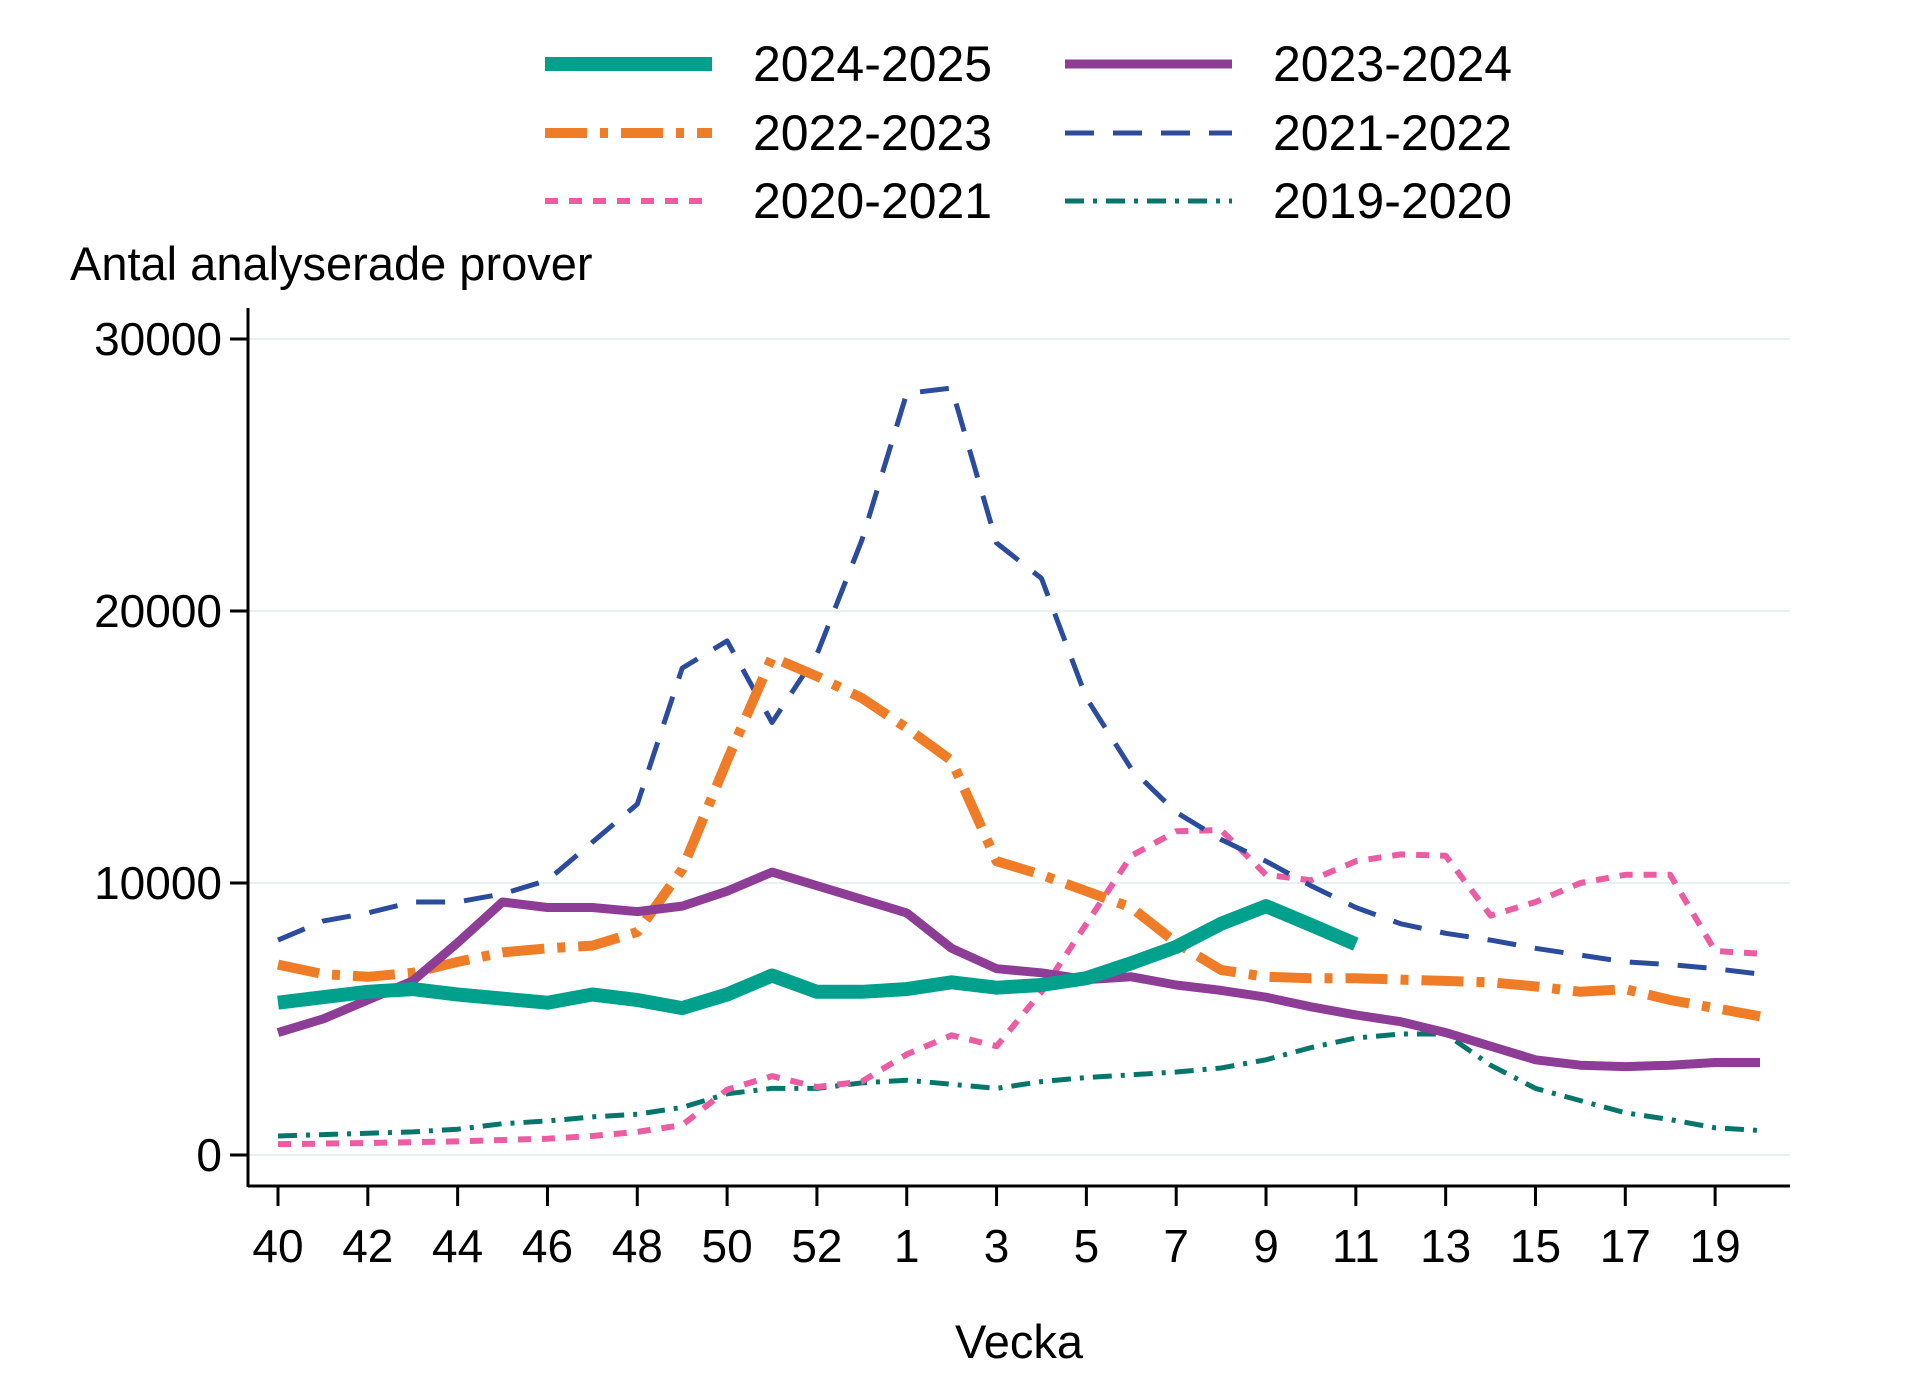 This screenshot has width=1909, height=1389. Describe the element at coordinates (1019, 1085) in the screenshot. I see `series-line-2019-2020` at that location.